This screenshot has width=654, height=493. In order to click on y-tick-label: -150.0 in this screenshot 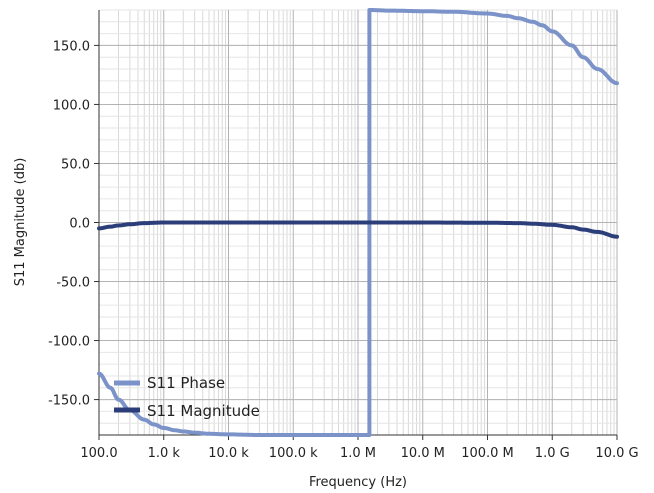, I will do `click(69, 401)`.